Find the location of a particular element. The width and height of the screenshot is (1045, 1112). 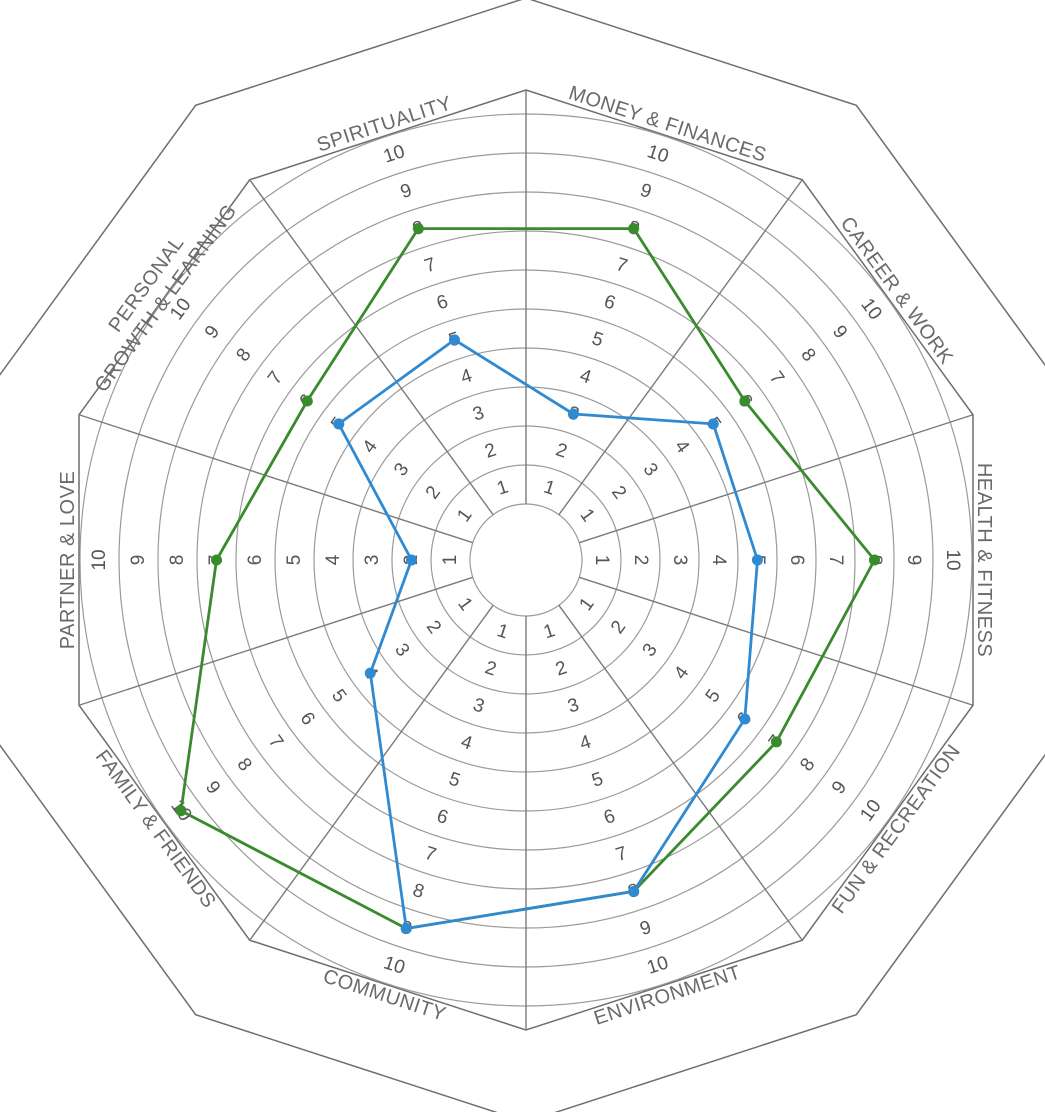

category-label: GROWTH & LEARNING is located at coordinates (166, 298).